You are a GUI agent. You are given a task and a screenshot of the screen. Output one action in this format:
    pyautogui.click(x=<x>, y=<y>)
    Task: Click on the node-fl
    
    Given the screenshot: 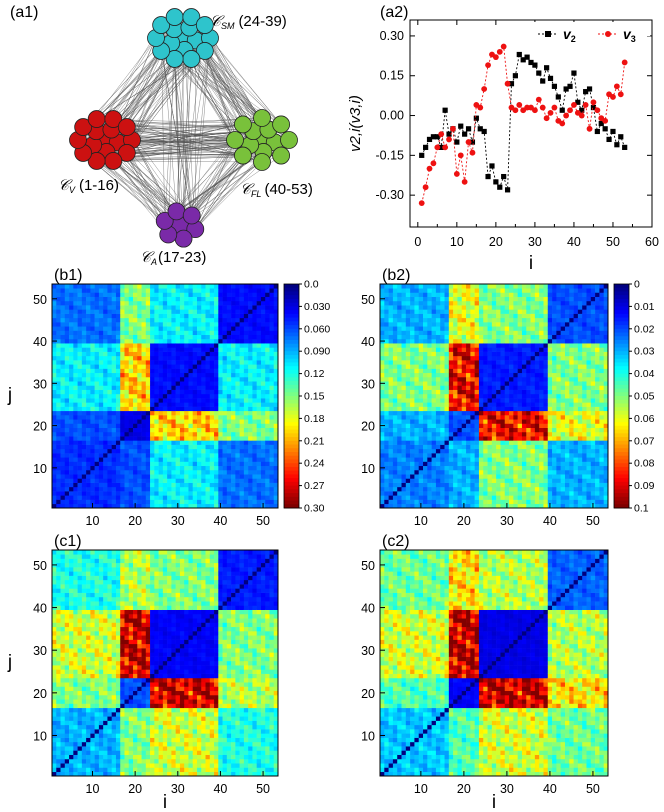 What is the action you would take?
    pyautogui.click(x=281, y=124)
    